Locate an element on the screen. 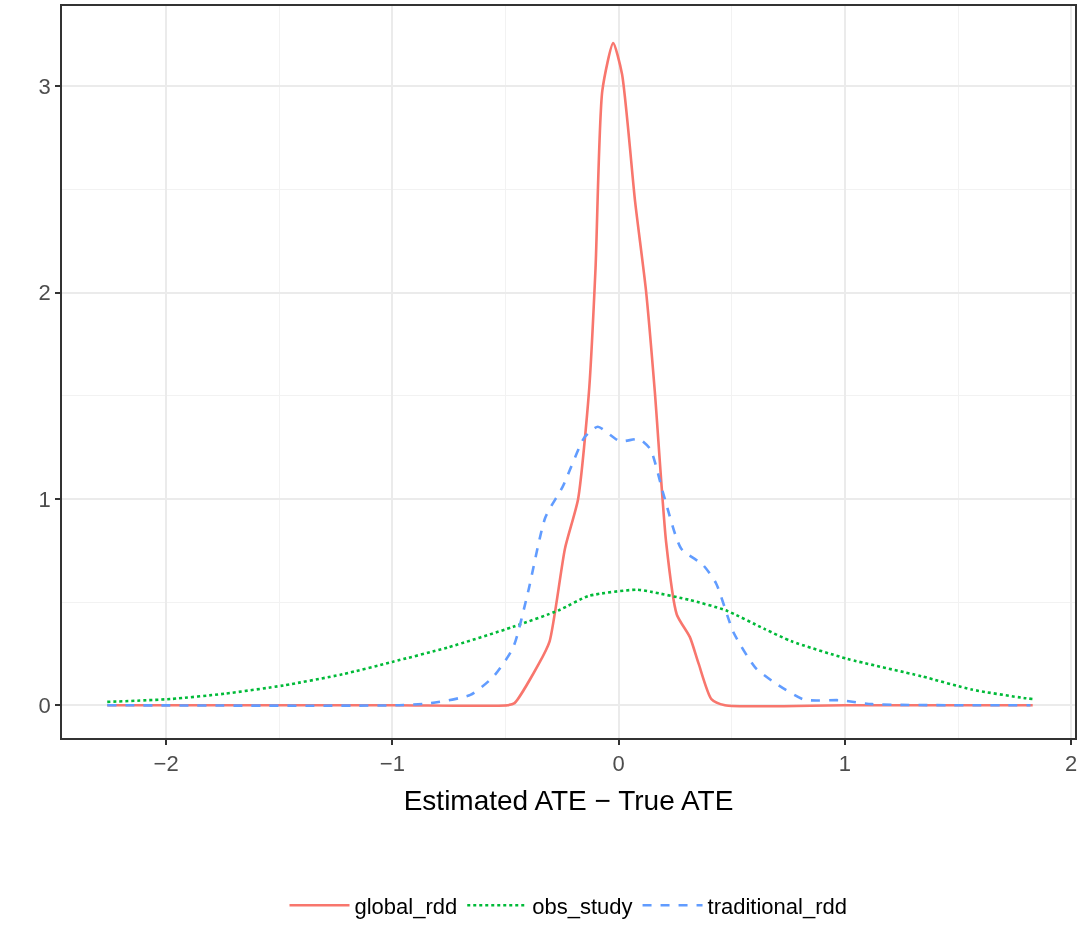 The width and height of the screenshot is (1081, 950). x-tick-label: 0 is located at coordinates (618, 764).